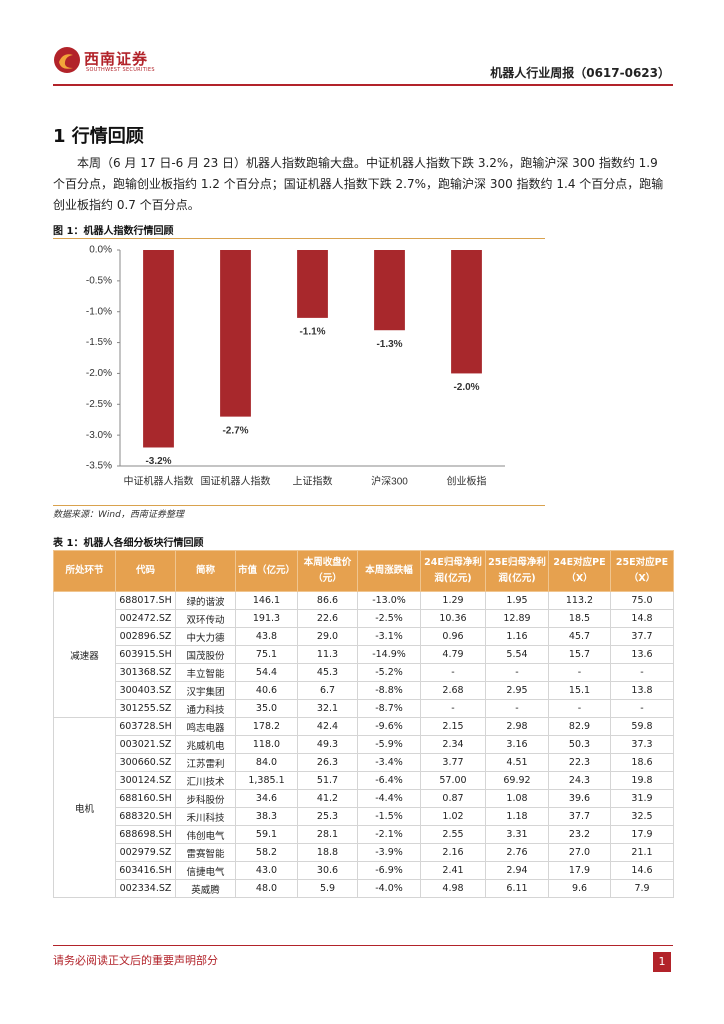 The width and height of the screenshot is (724, 1024). Describe the element at coordinates (145, 708) in the screenshot. I see `table-cell: 301255.SZ` at that location.